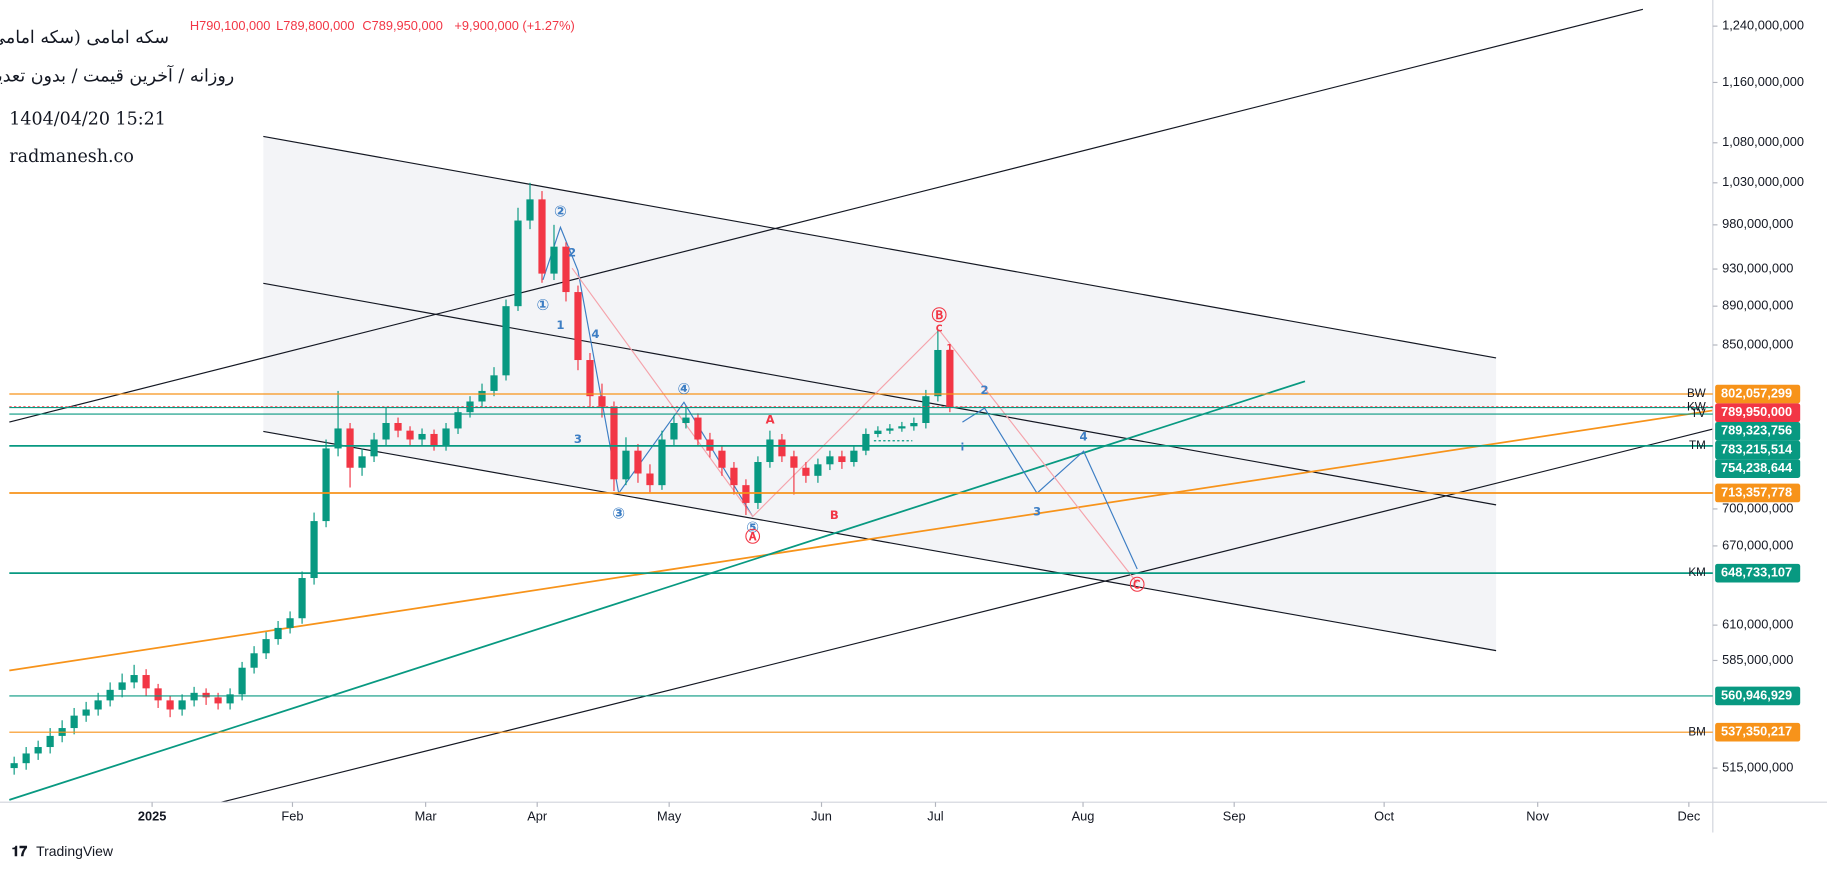 This screenshot has height=871, width=1827. Describe the element at coordinates (1756, 491) in the screenshot. I see `level-label: 713,357,778` at that location.